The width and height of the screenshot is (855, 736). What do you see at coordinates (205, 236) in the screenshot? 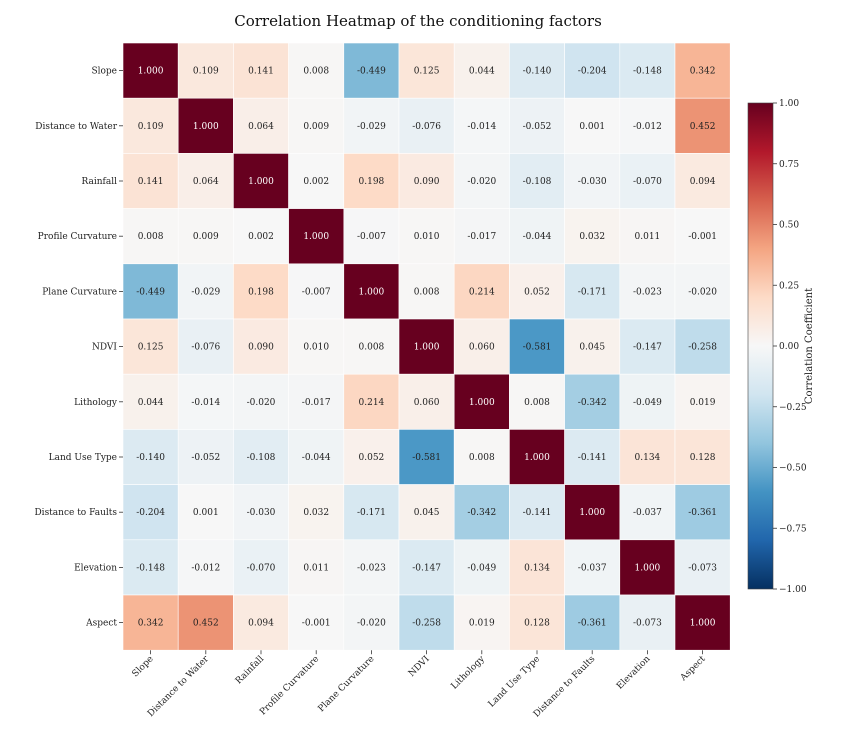
I see `heatmap-cell-profile-curvature-distance-to-water` at bounding box center [205, 236].